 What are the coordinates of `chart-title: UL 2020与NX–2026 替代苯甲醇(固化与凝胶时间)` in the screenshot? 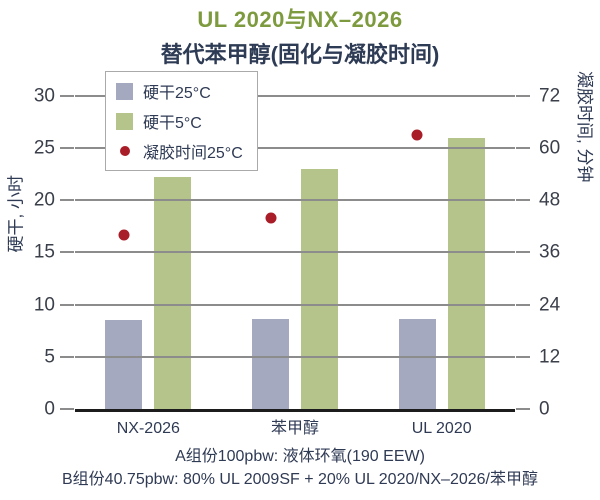 It's located at (300, 35).